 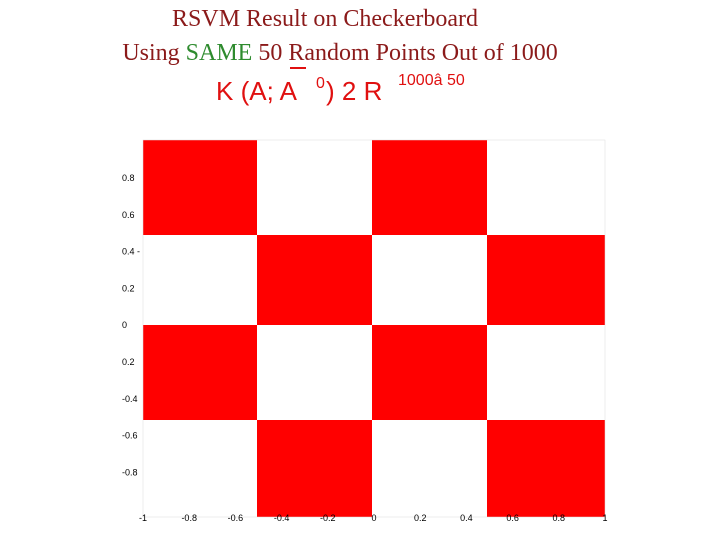 What do you see at coordinates (219, 53) in the screenshot?
I see `title-highlight: SAME` at bounding box center [219, 53].